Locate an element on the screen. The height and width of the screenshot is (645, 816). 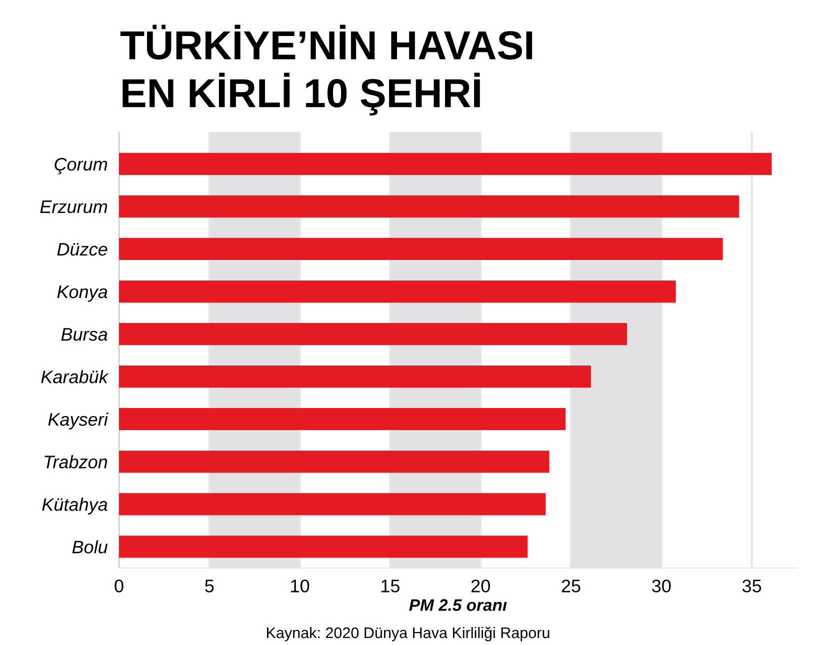
x-axis-title: PM 2.5 oranı is located at coordinates (458, 605).